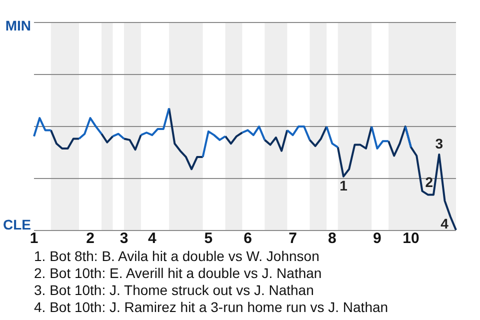 The image size is (480, 320). I want to click on ref-line-label: MIN, so click(18, 25).